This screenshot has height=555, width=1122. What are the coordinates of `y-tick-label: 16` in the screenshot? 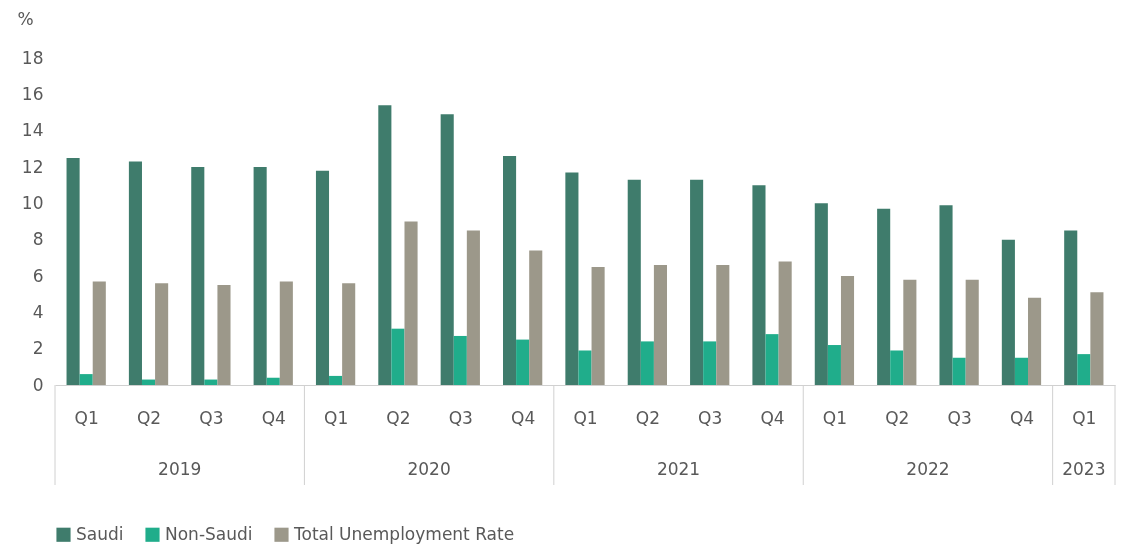 It's located at (32, 93).